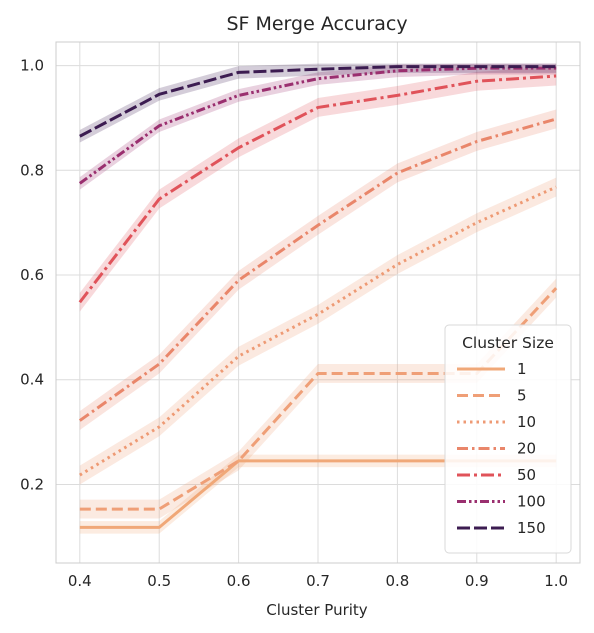  I want to click on legend-label-1: 1, so click(522, 369).